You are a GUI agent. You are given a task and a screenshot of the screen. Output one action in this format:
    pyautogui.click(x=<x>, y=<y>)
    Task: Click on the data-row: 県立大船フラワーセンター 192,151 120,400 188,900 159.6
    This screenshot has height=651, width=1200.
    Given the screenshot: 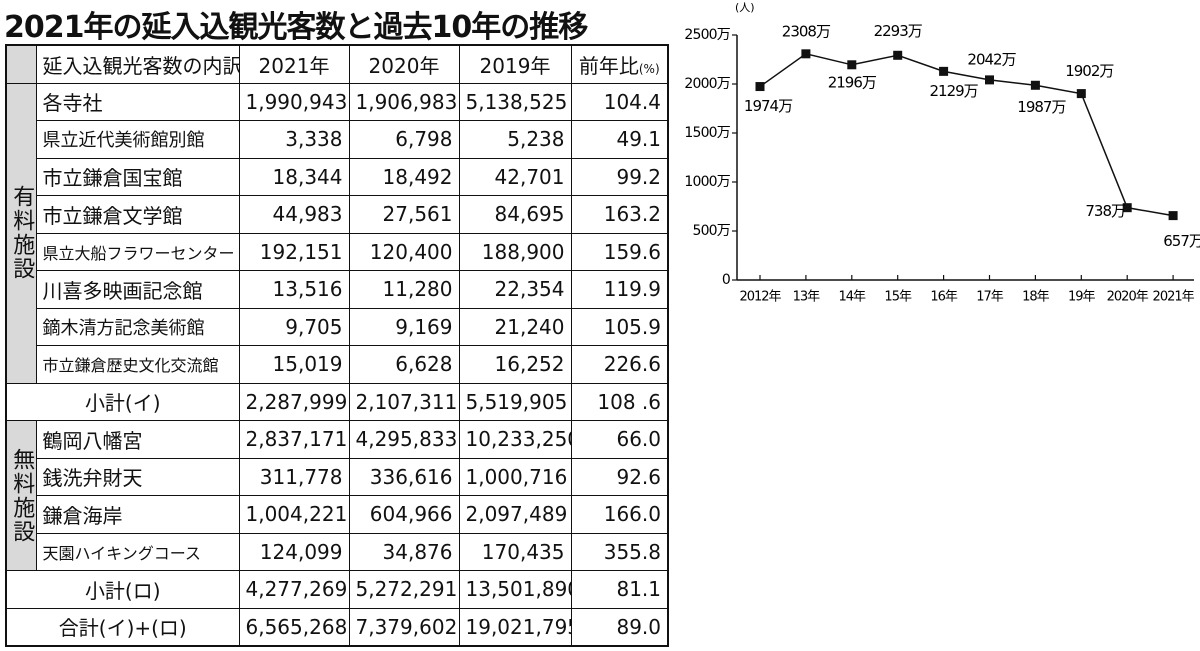 What is the action you would take?
    pyautogui.click(x=337, y=251)
    